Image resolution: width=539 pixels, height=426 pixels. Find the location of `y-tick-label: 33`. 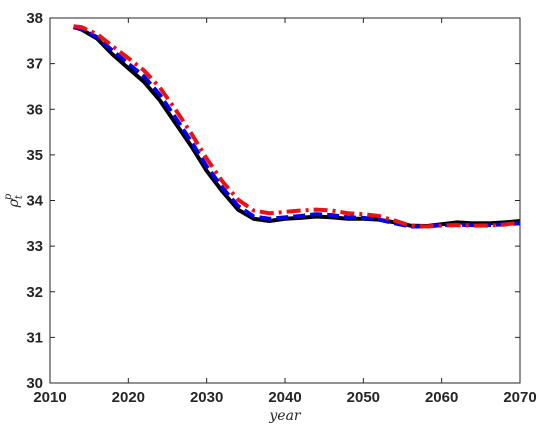

y-tick-label: 33 is located at coordinates (34, 246).